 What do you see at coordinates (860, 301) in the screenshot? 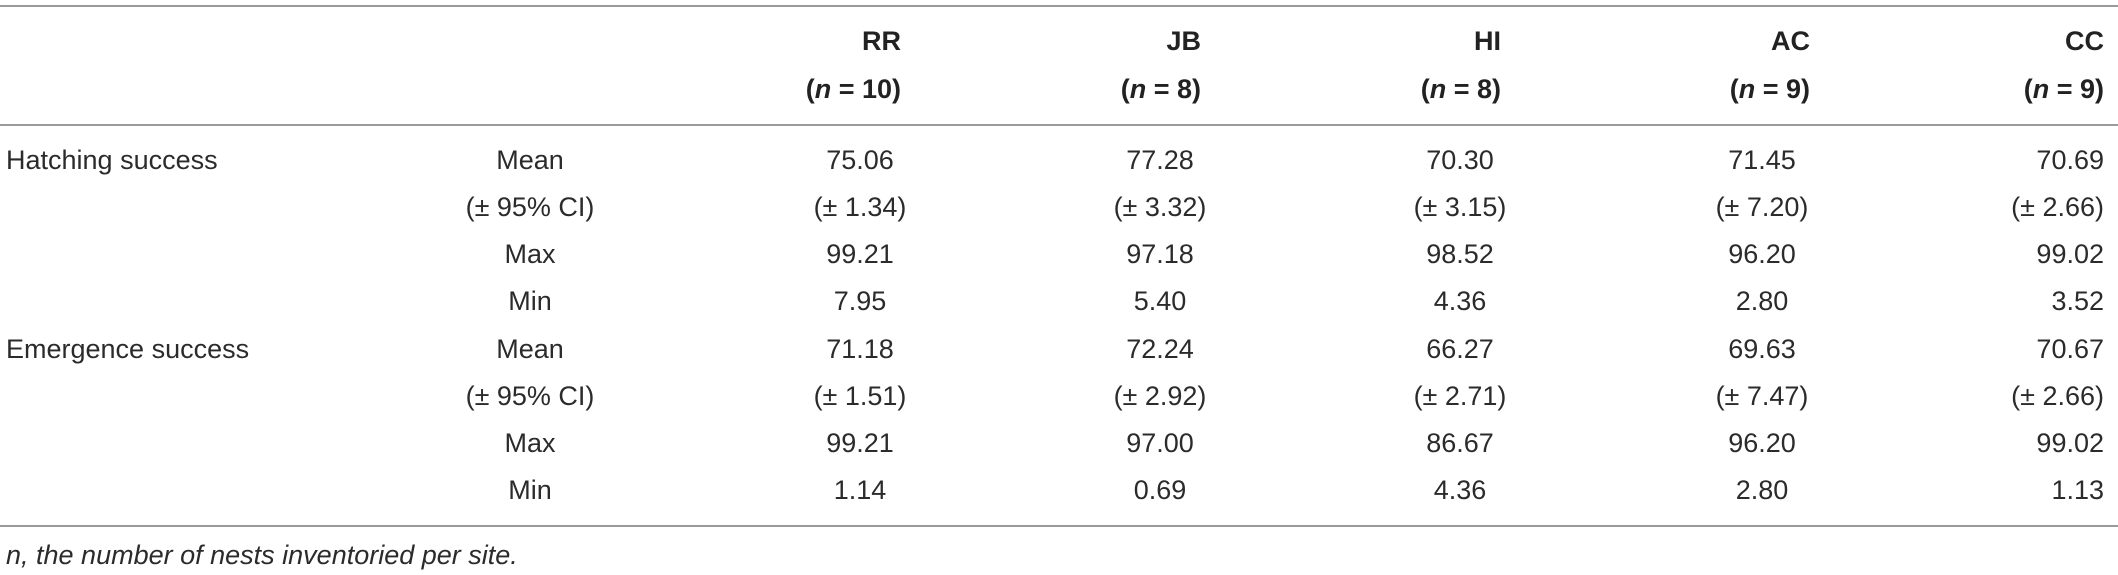
I see `table-cell: 7.95` at bounding box center [860, 301].